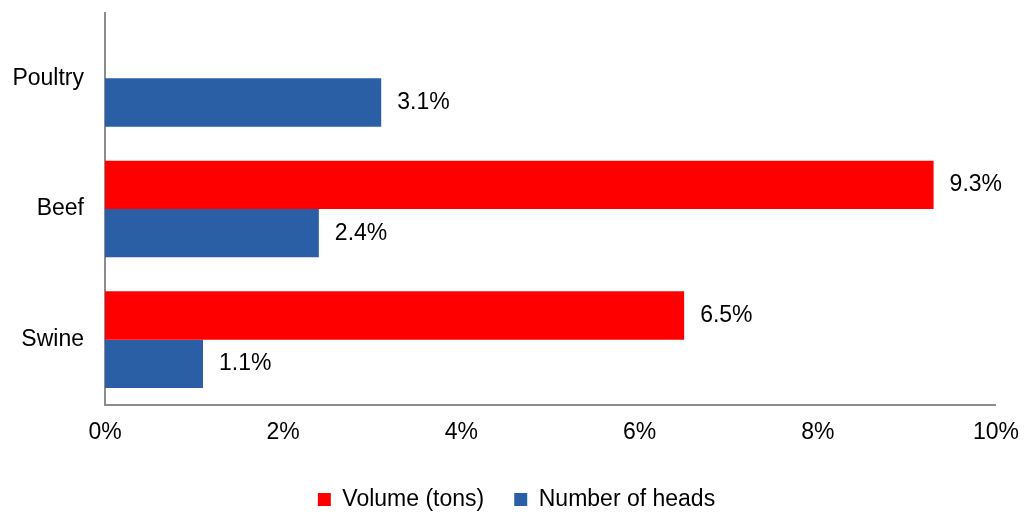 The height and width of the screenshot is (513, 1033). I want to click on y-tick-label: Swine, so click(52, 338).